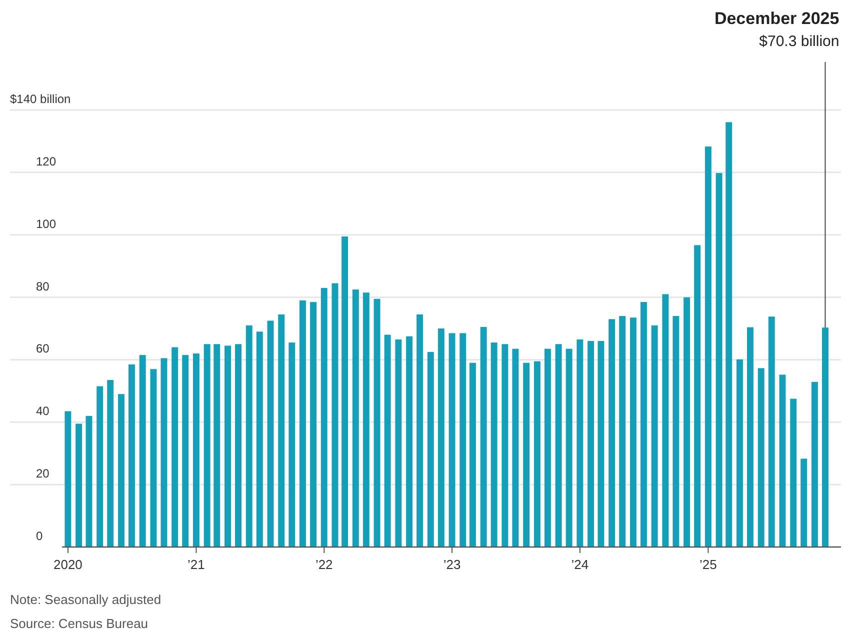 Image resolution: width=853 pixels, height=638 pixels. What do you see at coordinates (46, 161) in the screenshot?
I see `y-tick-label: 120` at bounding box center [46, 161].